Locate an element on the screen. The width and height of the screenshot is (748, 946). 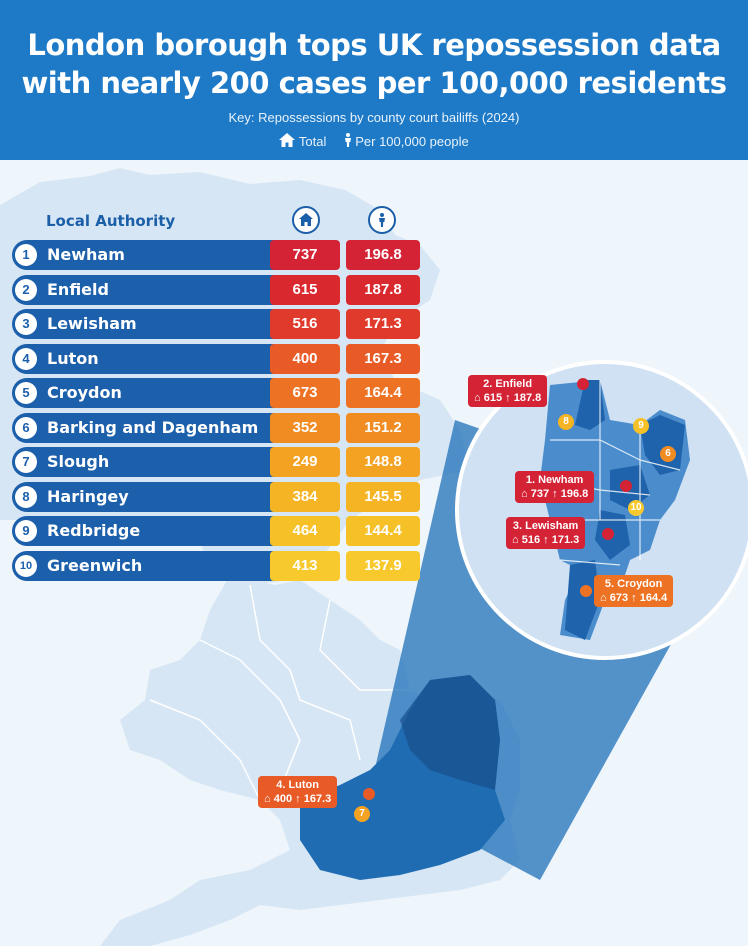
per-100k-column-person-icon is located at coordinates (382, 220).